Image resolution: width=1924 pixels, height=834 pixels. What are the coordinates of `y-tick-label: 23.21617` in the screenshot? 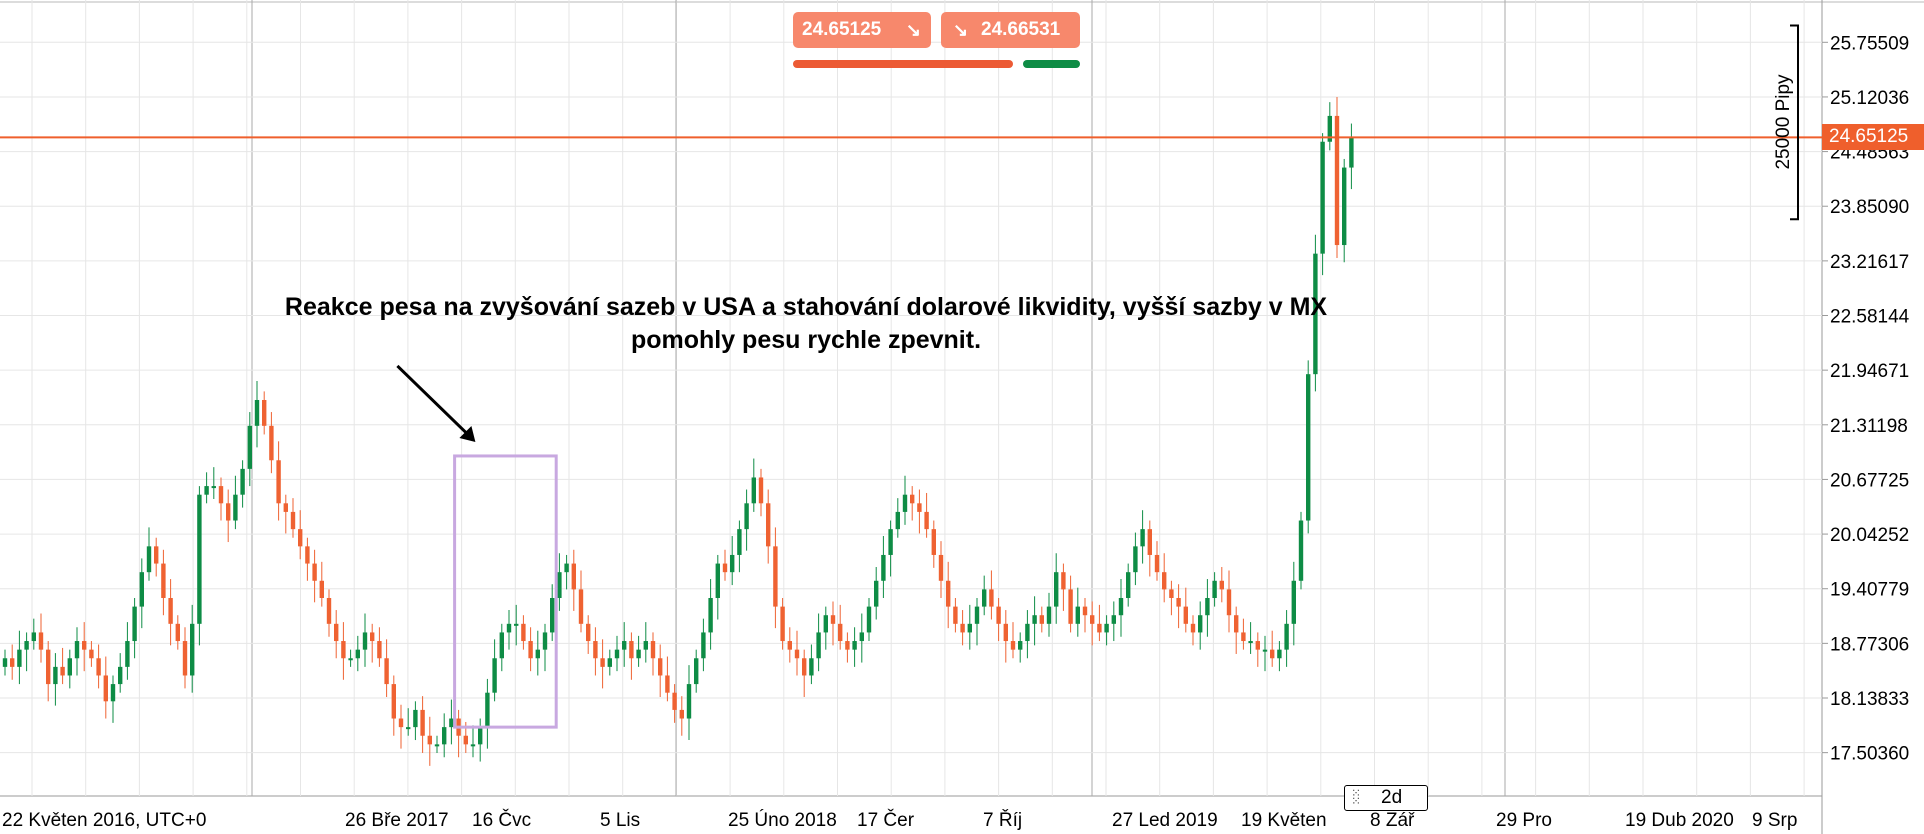 It's located at (1869, 262).